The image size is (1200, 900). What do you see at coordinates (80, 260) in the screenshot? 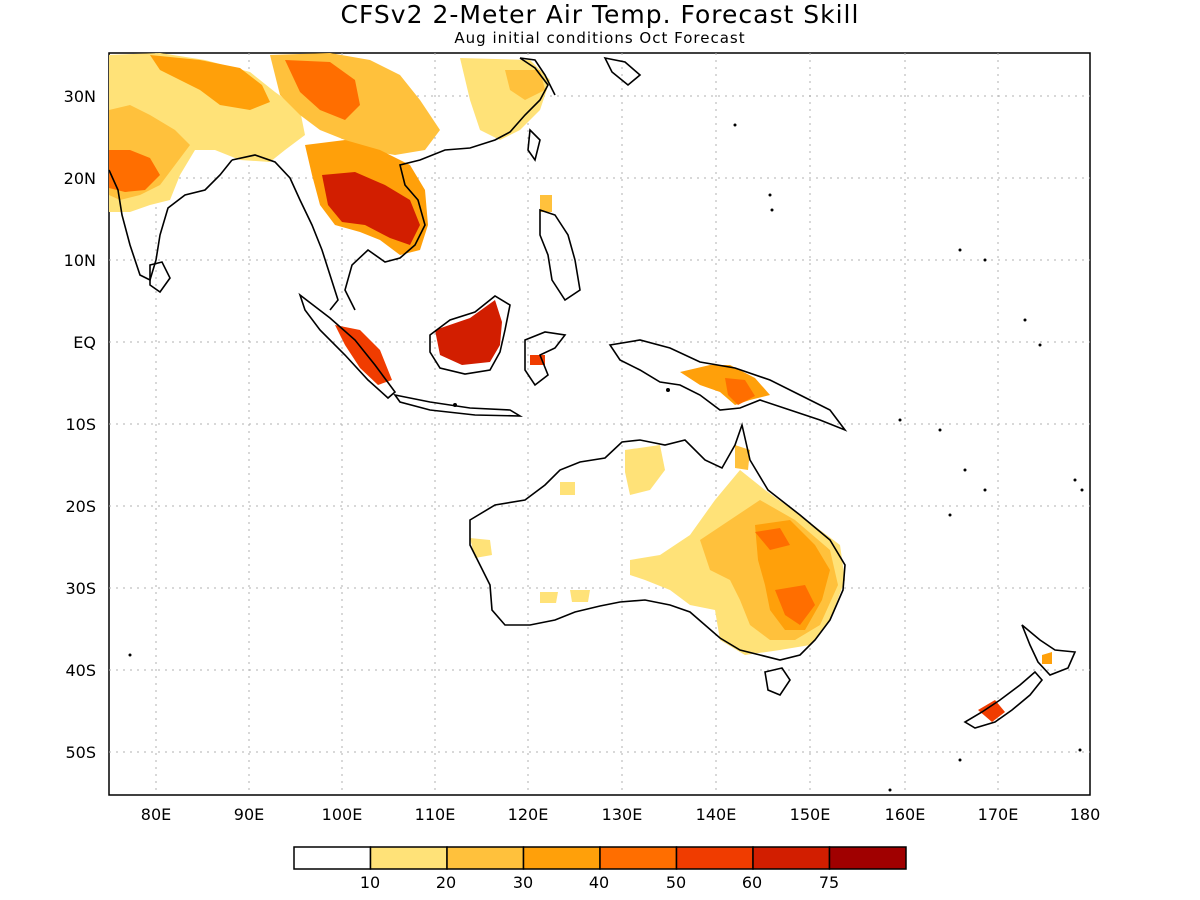
I see `lat-label: 10N` at bounding box center [80, 260].